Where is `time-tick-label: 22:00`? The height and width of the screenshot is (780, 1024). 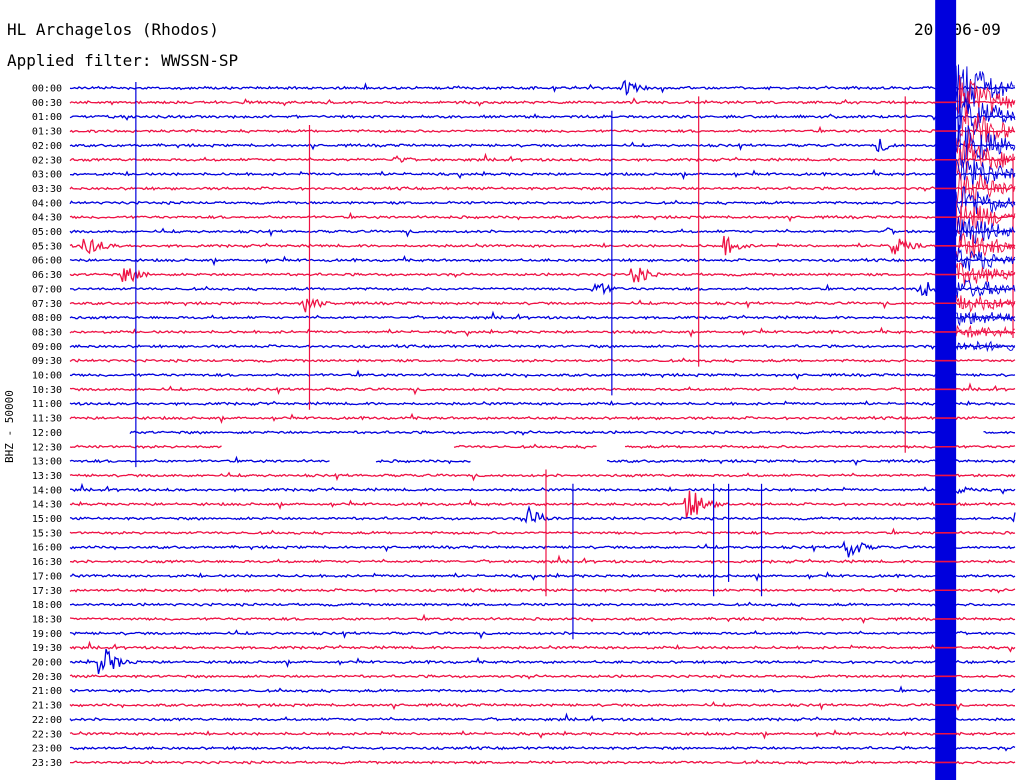
time-tick-label: 22:00 is located at coordinates (47, 720).